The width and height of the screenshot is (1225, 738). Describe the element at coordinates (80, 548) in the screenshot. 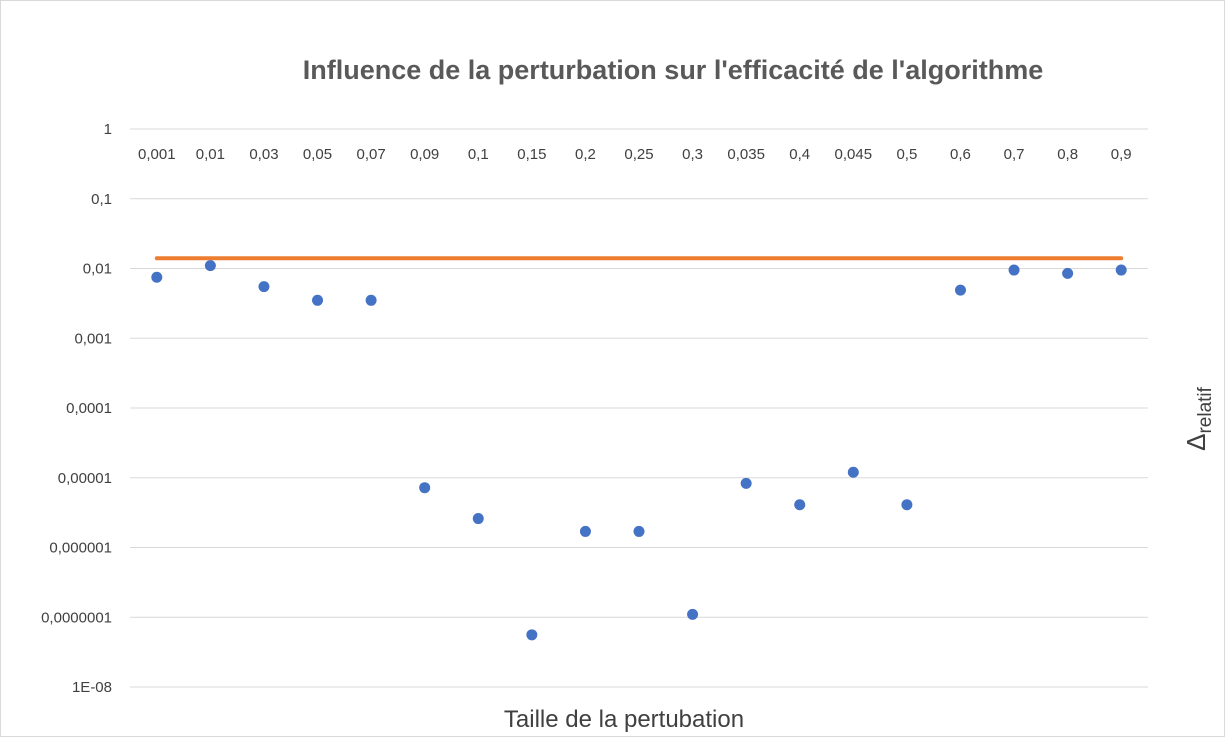

I see `y-tick-label: 0,000001` at that location.